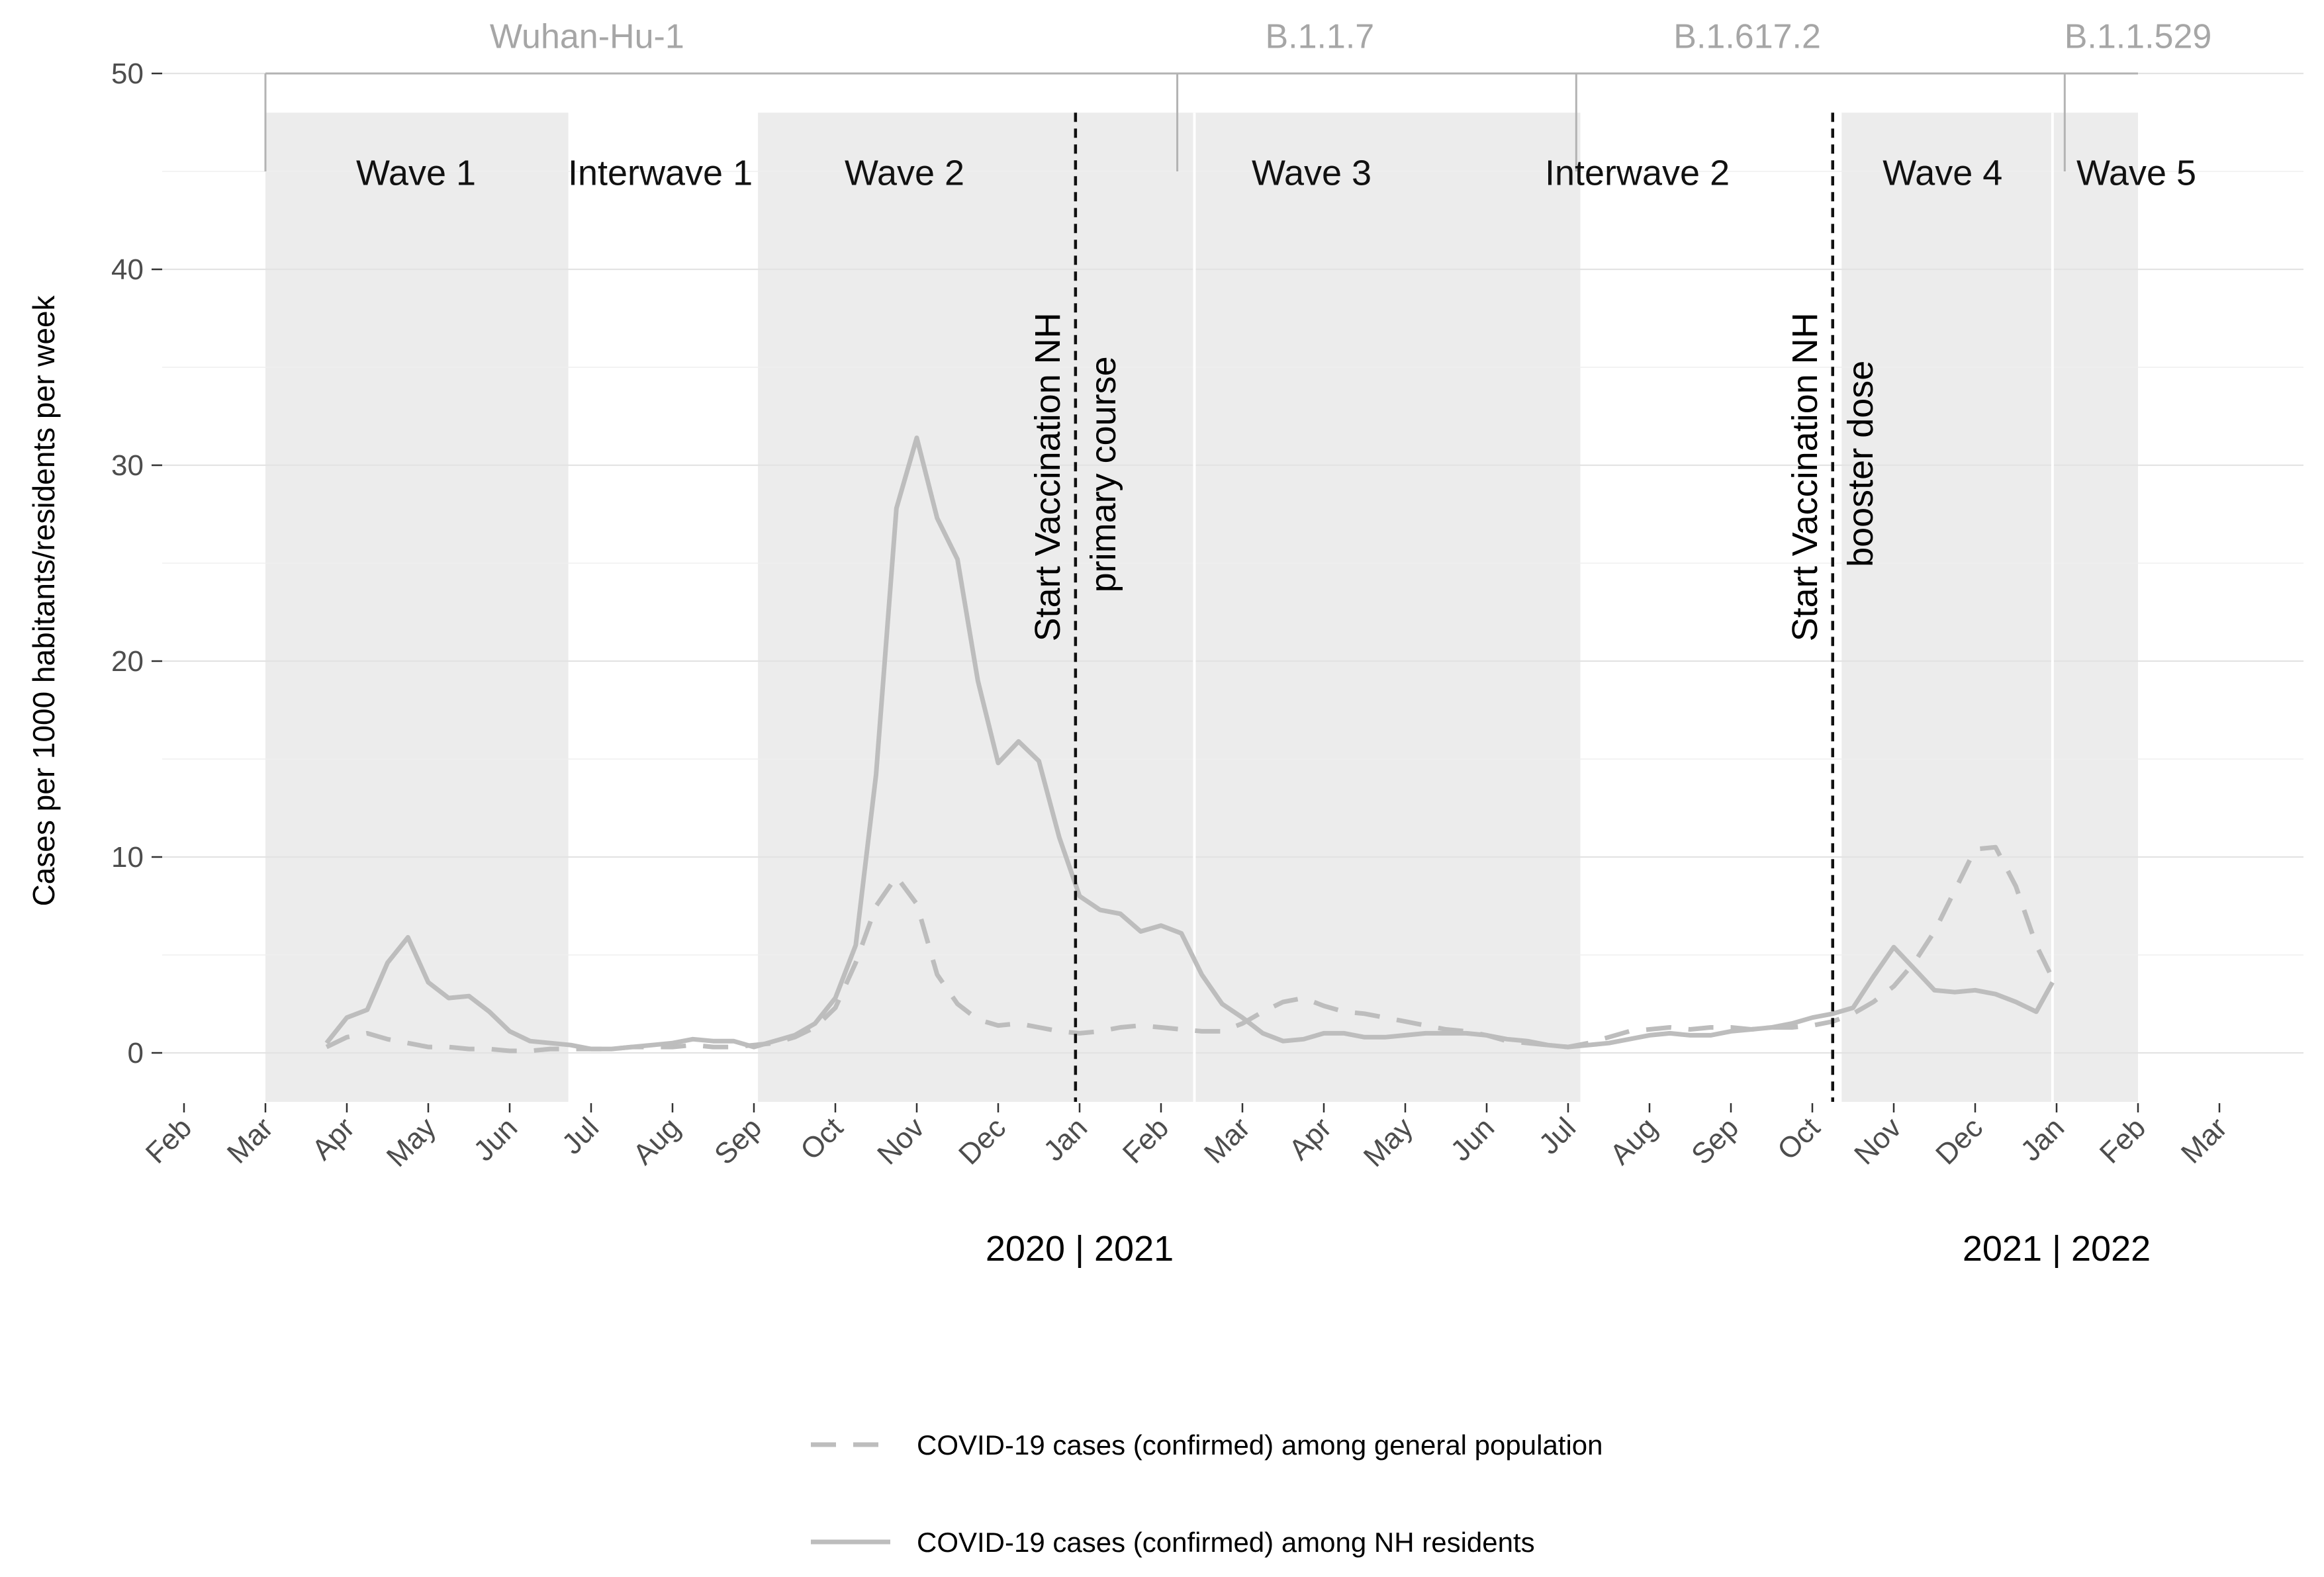 Image resolution: width=2324 pixels, height=1577 pixels. I want to click on variant-label-1: Wuhan-Hu-1, so click(587, 37).